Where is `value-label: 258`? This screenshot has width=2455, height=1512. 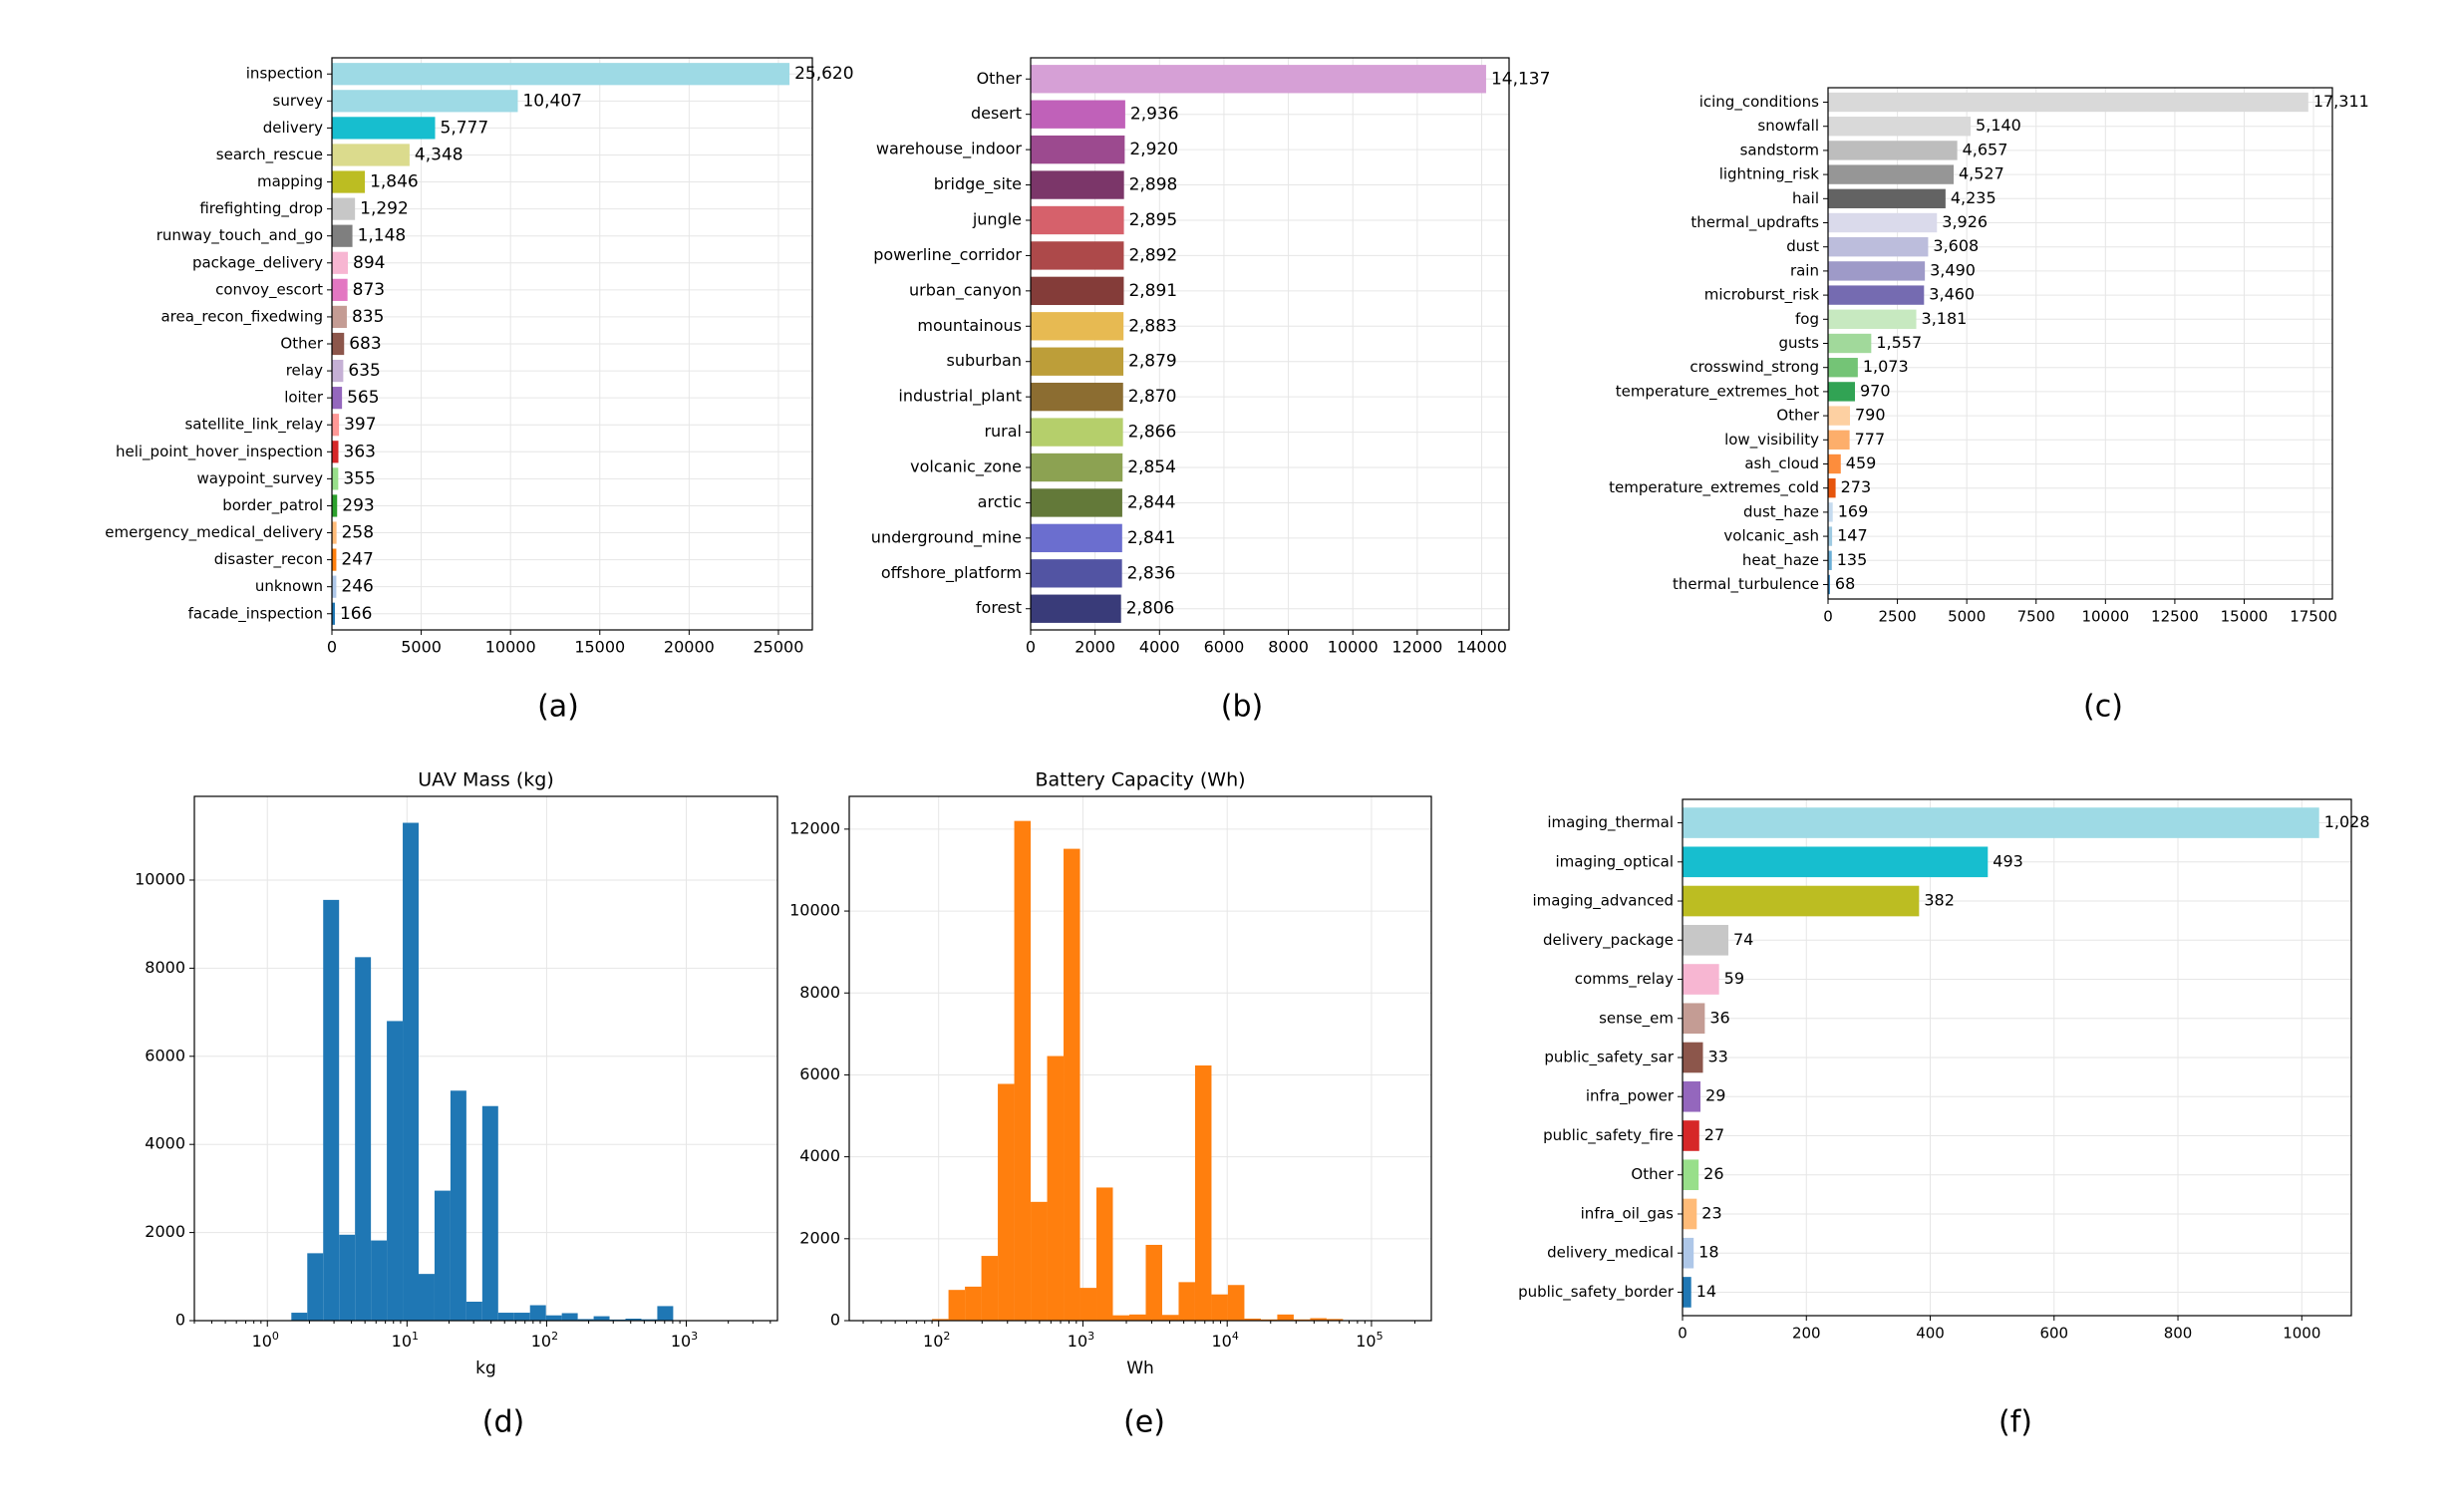 value-label: 258 is located at coordinates (358, 533).